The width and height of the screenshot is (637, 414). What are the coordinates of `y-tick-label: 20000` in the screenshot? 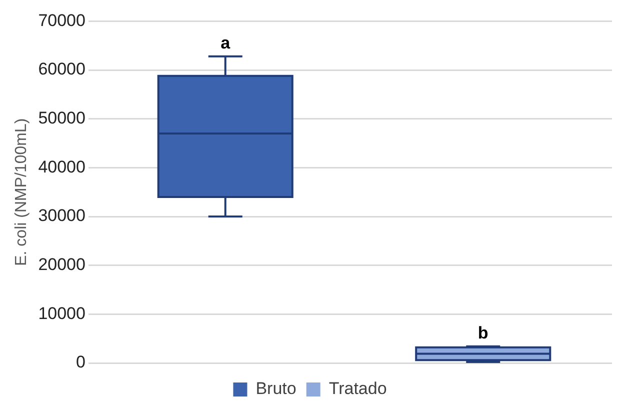 It's located at (62, 264).